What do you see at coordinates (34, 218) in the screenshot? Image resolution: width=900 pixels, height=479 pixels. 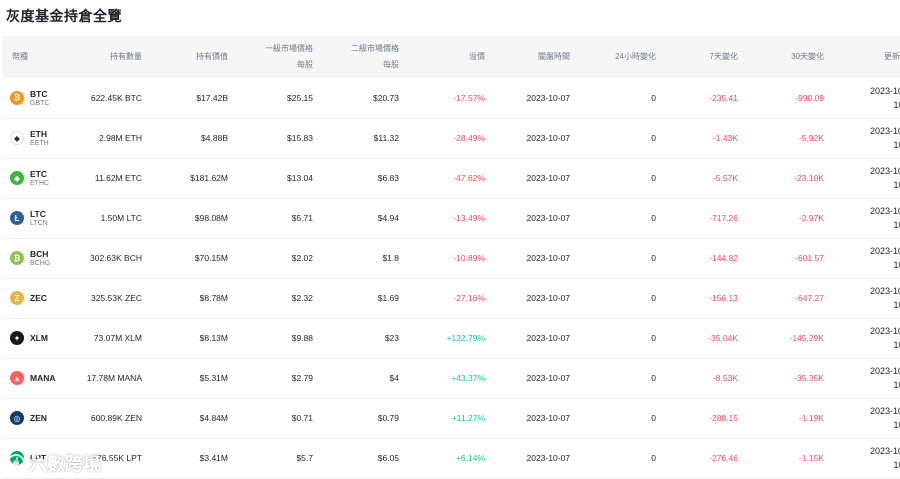 I see `coin-cell: Ł LTC LTCN` at bounding box center [34, 218].